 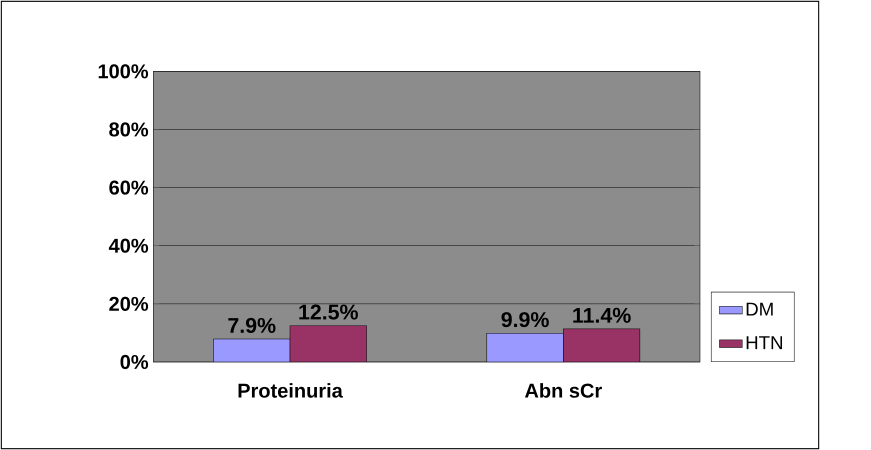 What do you see at coordinates (252, 325) in the screenshot?
I see `data-label: 7.9%` at bounding box center [252, 325].